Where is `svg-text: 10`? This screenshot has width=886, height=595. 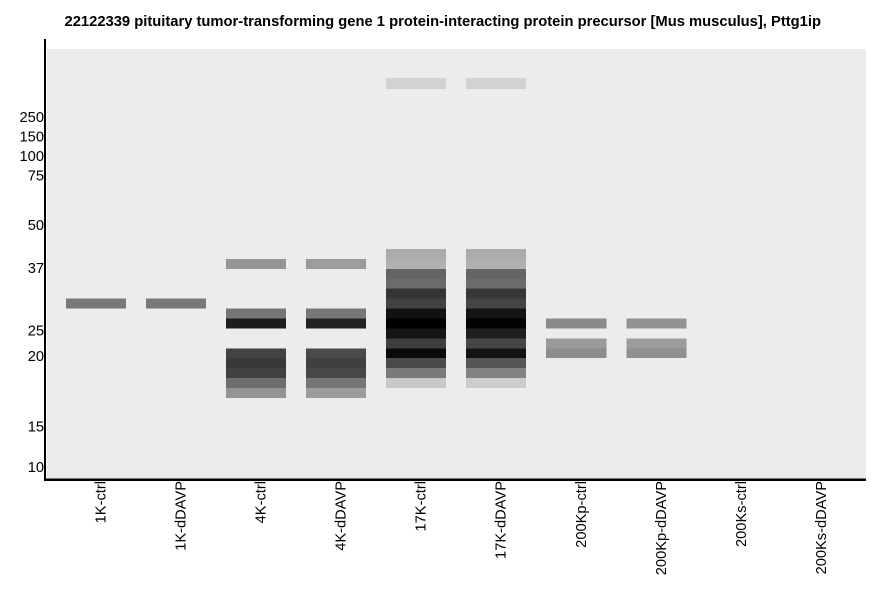
svg-text: 10 is located at coordinates (36, 468).